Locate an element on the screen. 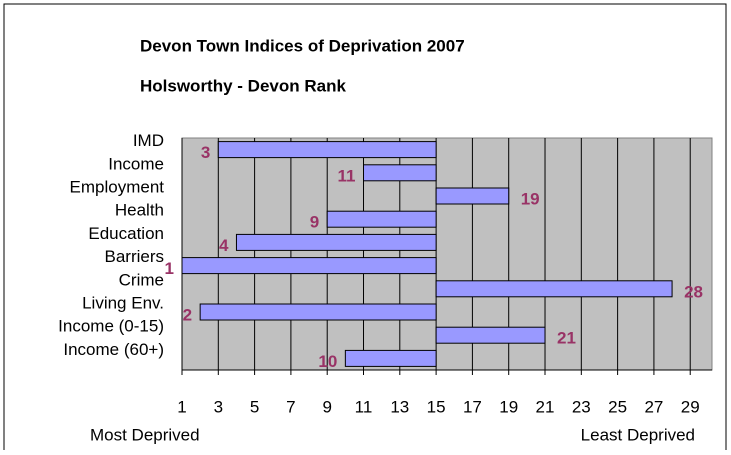  data-label: 28 is located at coordinates (693, 291).